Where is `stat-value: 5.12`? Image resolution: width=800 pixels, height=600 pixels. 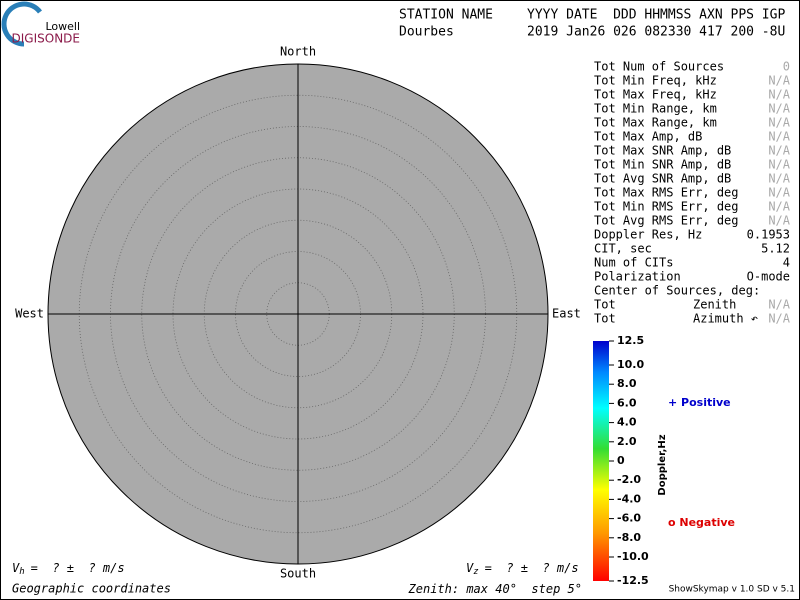 stat-value: 5.12 is located at coordinates (775, 249).